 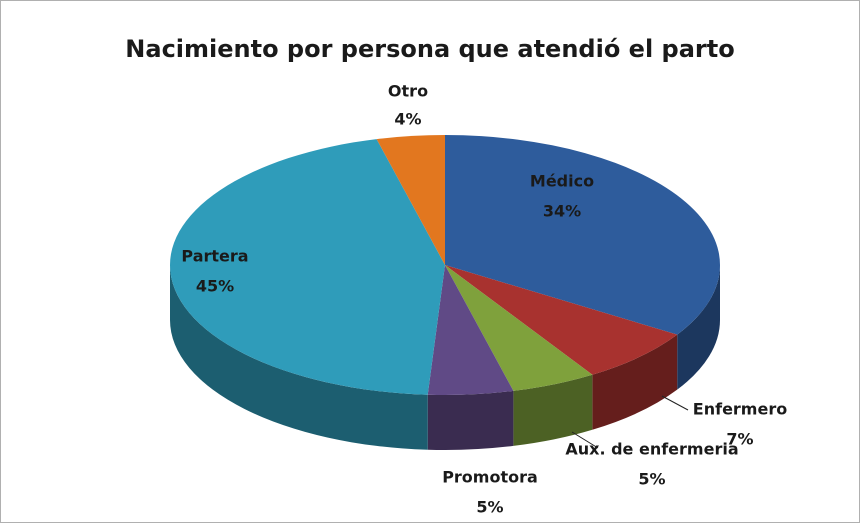 What do you see at coordinates (562, 211) in the screenshot?
I see `slice-value: 34%` at bounding box center [562, 211].